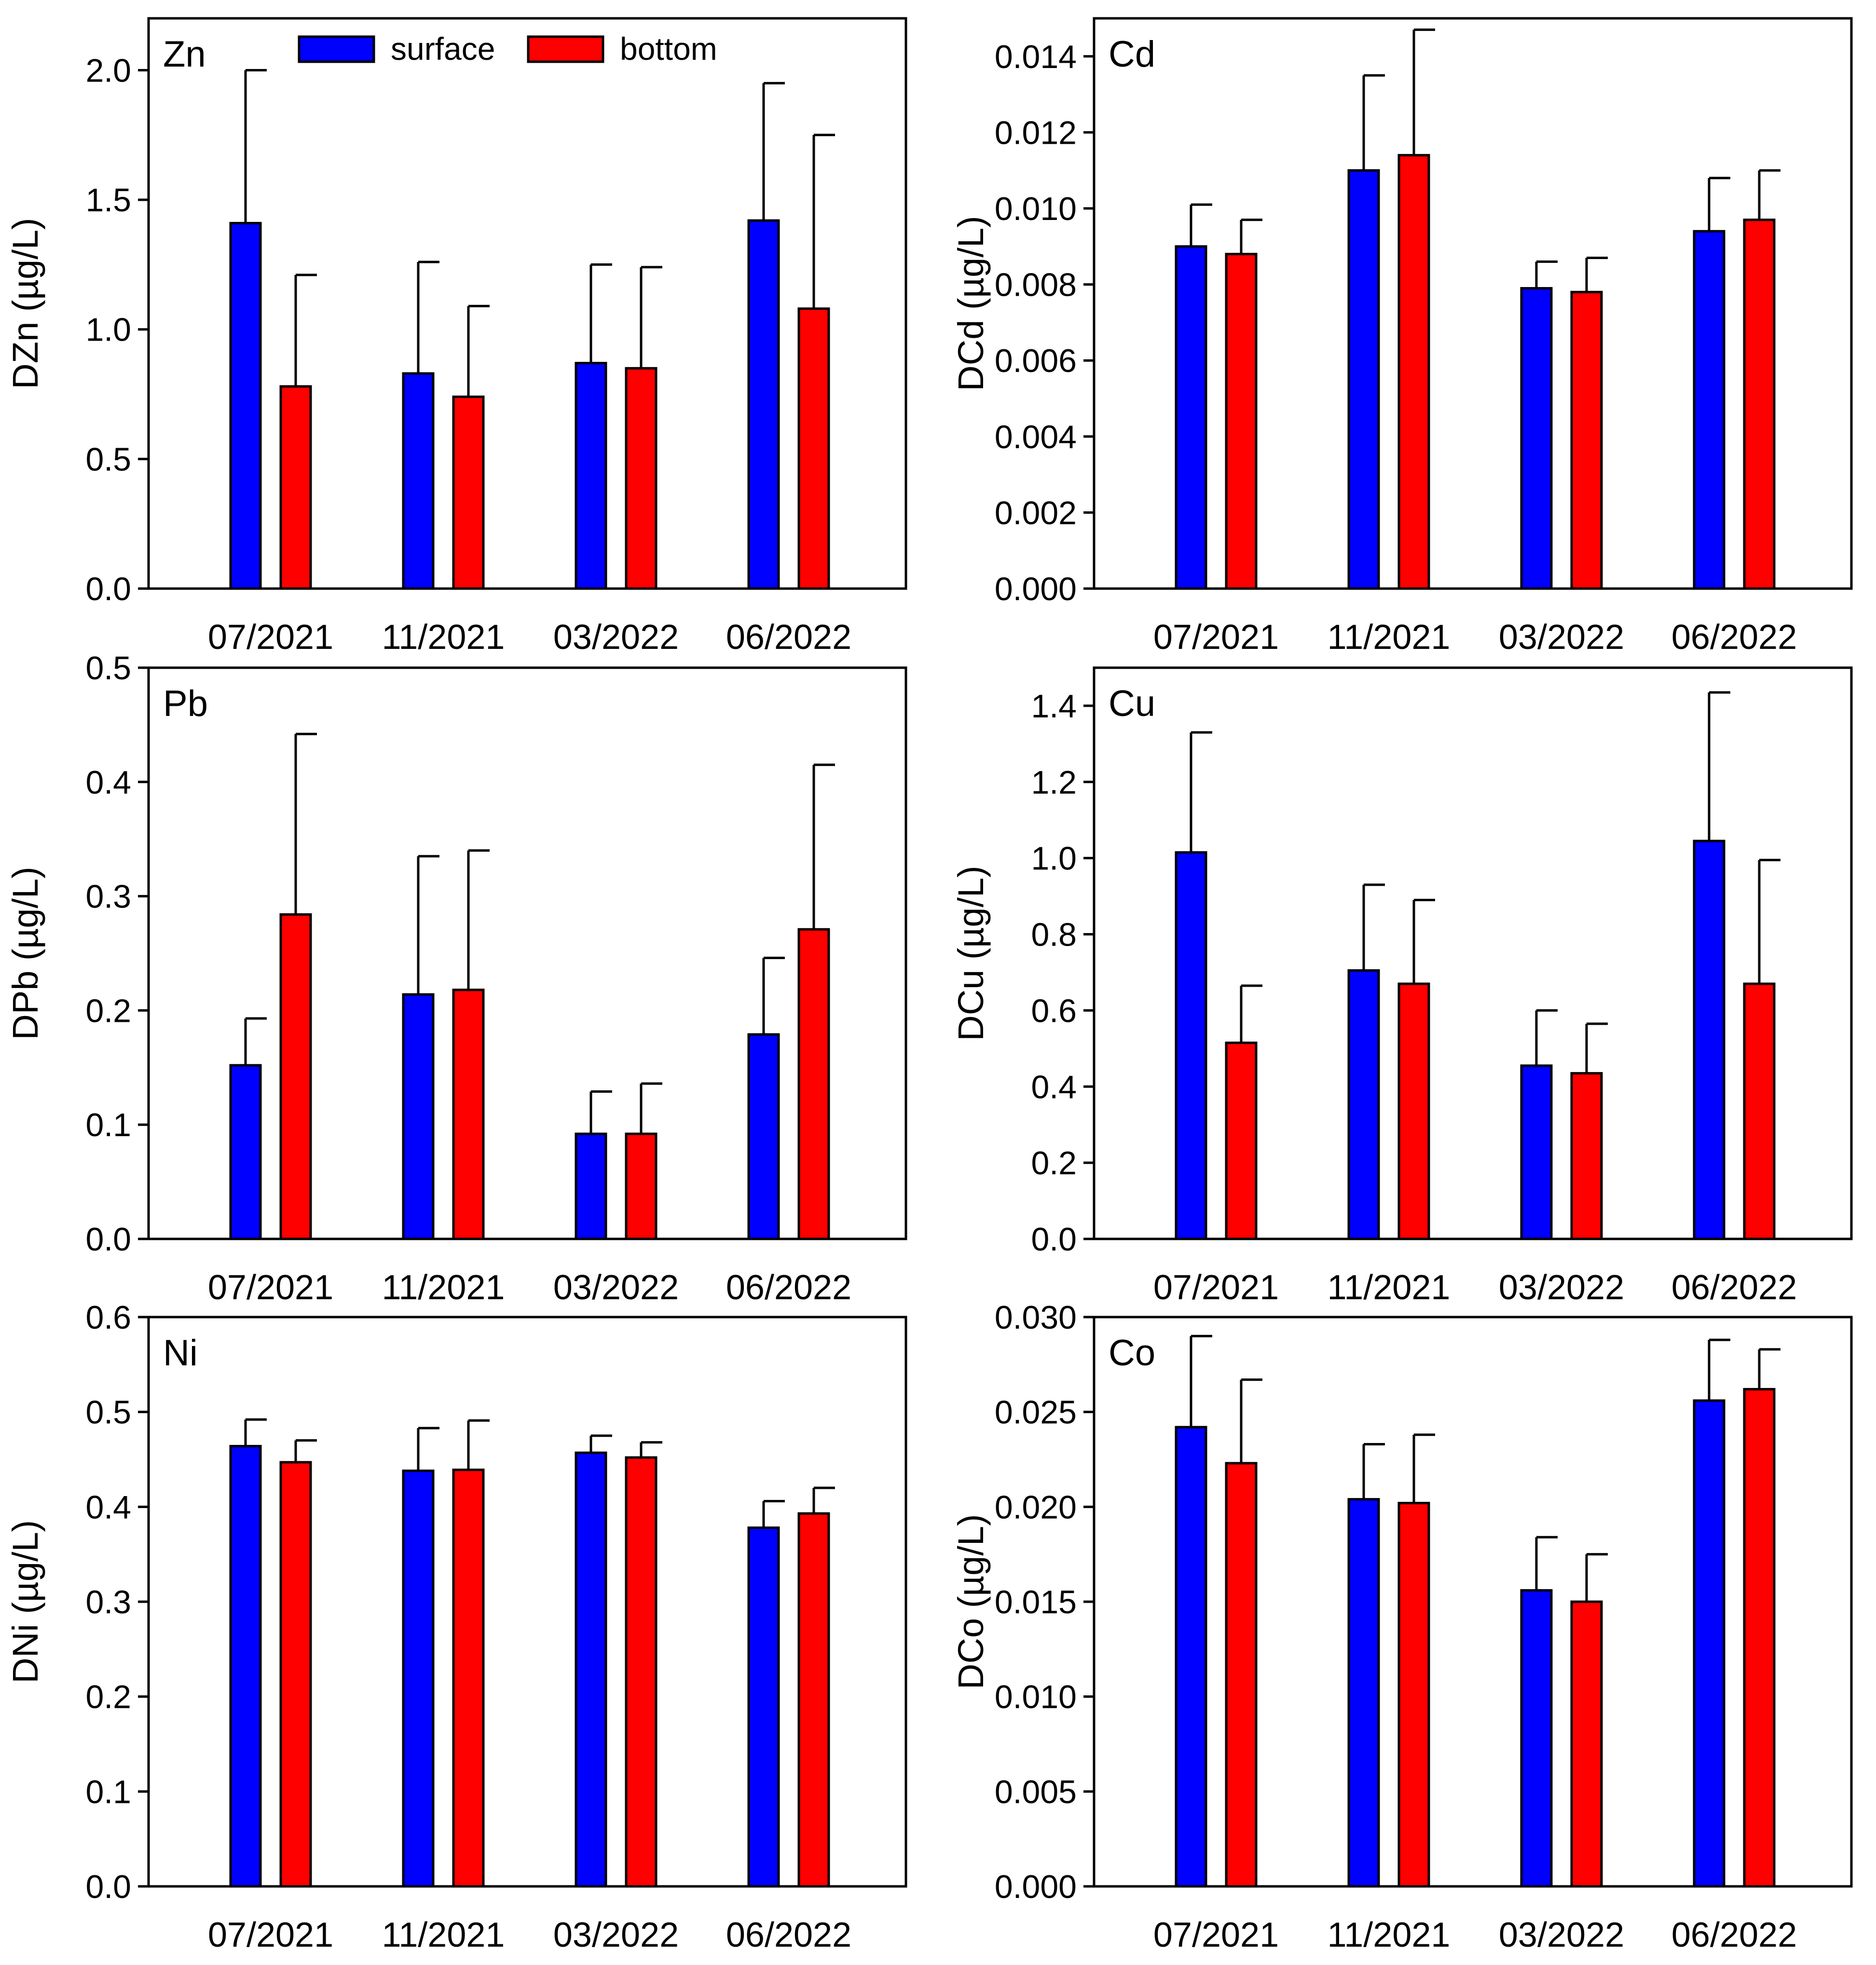 Image resolution: width=1876 pixels, height=1965 pixels. I want to click on panel-label: Zn, so click(184, 55).